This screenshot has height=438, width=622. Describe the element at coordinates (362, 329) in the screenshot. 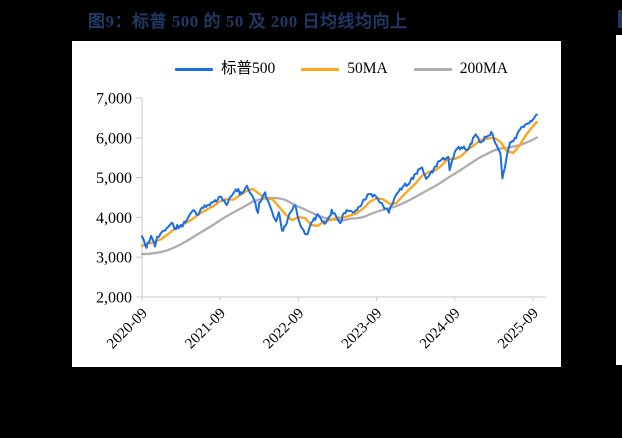

I see `x-tick-label: 2023-09` at that location.